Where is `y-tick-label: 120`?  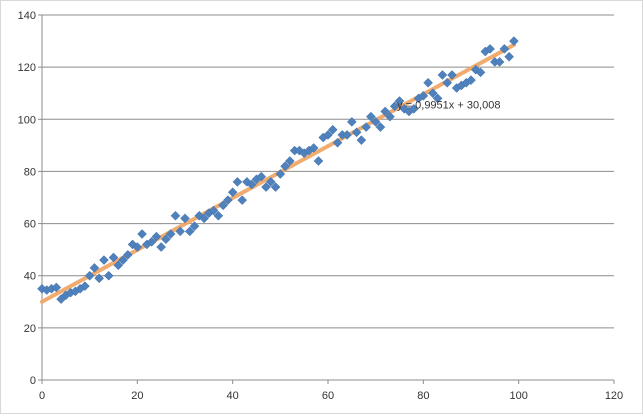 y-tick-label: 120 is located at coordinates (27, 68).